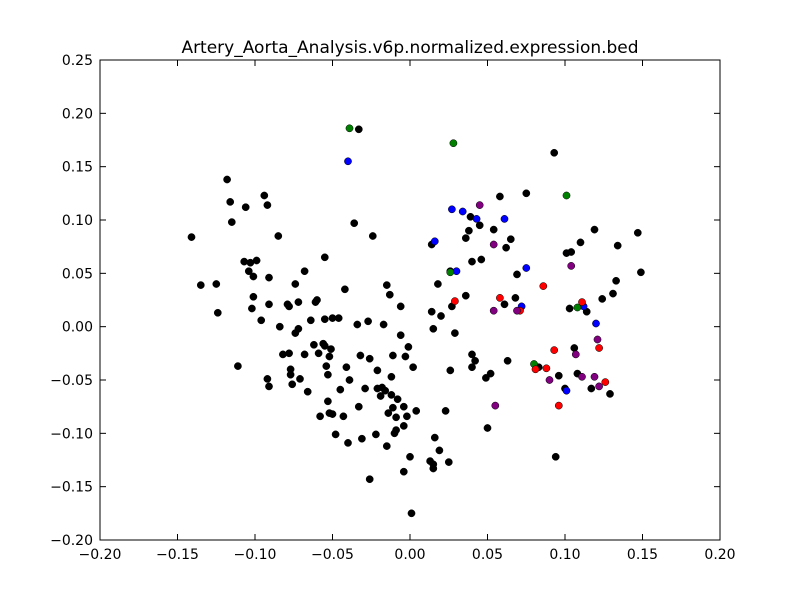 This screenshot has width=800, height=600. Describe the element at coordinates (409, 555) in the screenshot. I see `x-tick-label: 0.00` at that location.